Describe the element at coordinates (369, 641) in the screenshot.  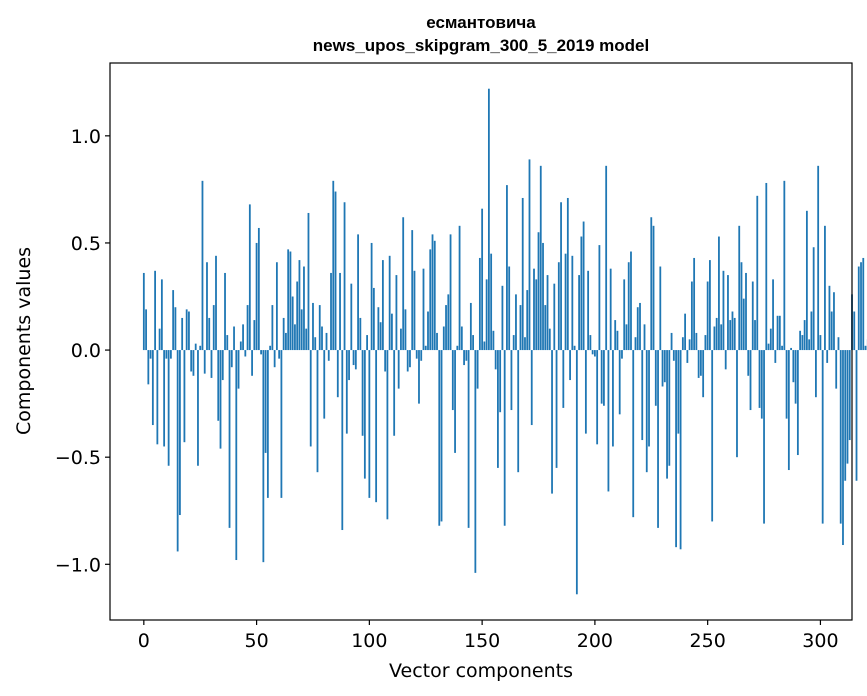
I see `x-tick-label: 100` at that location.